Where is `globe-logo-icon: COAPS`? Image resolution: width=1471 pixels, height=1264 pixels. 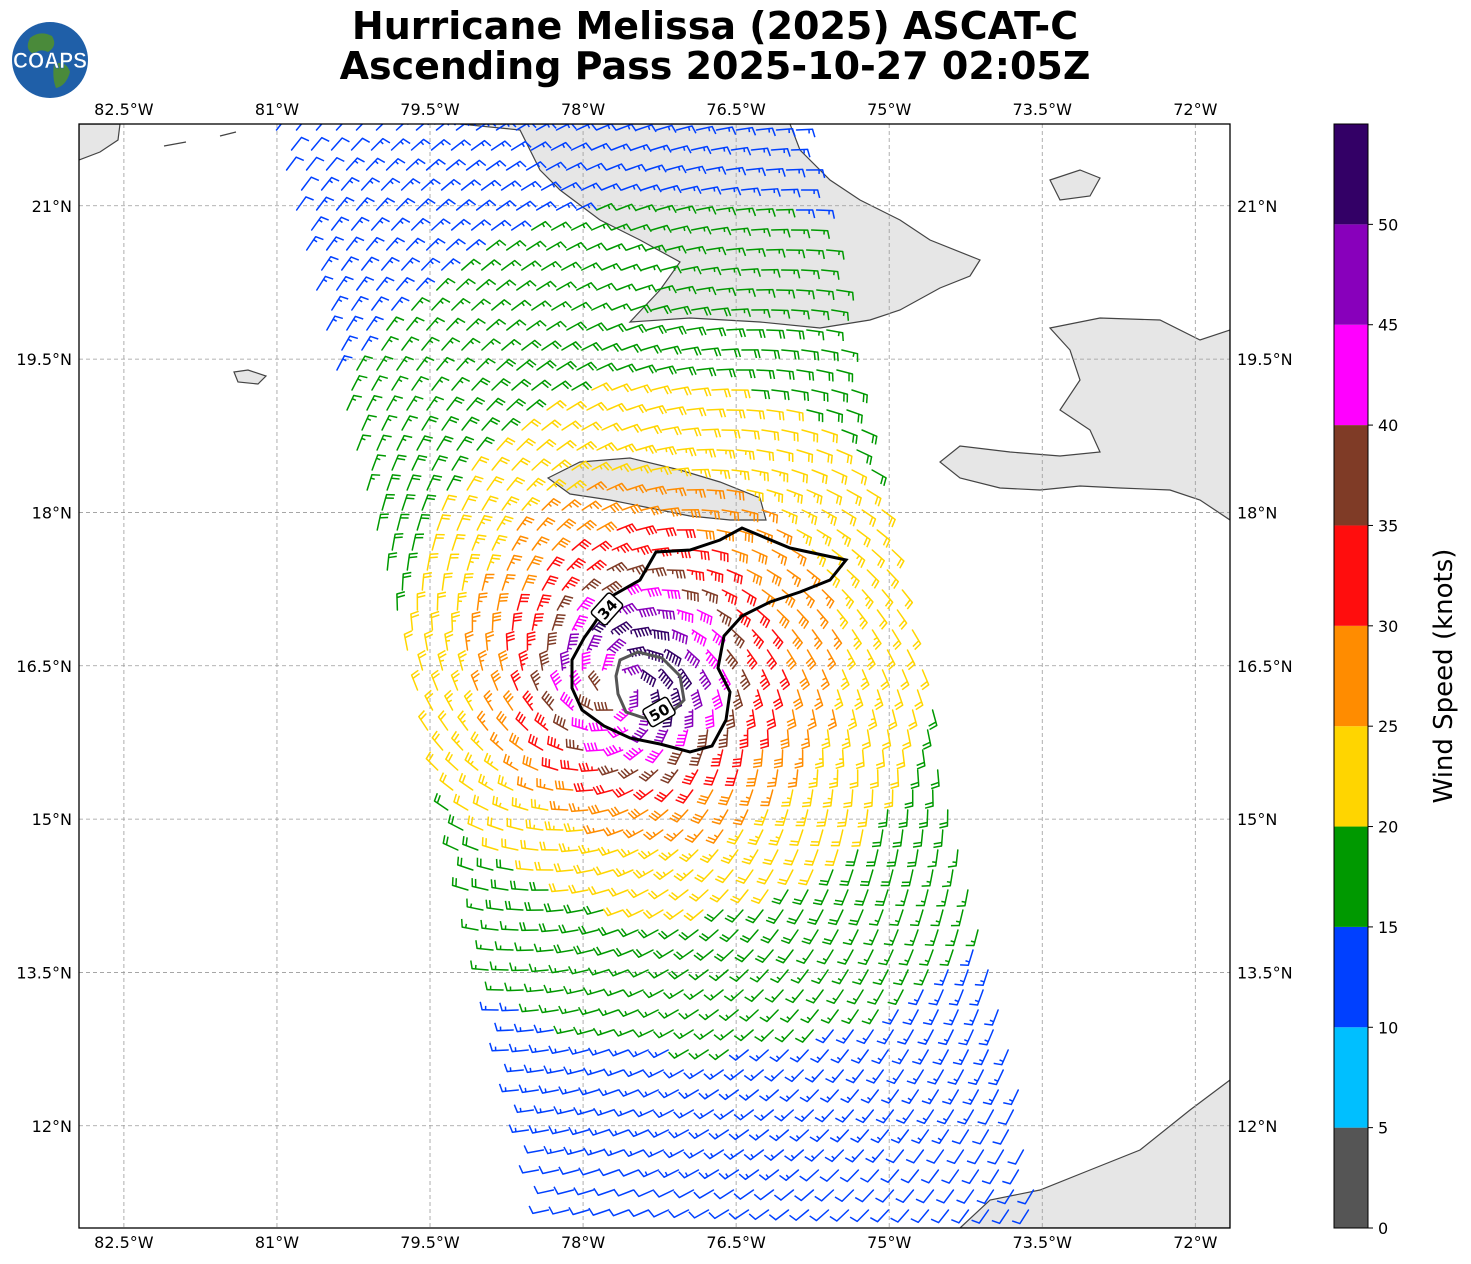
globe-logo-icon: COAPS is located at coordinates (50, 60).